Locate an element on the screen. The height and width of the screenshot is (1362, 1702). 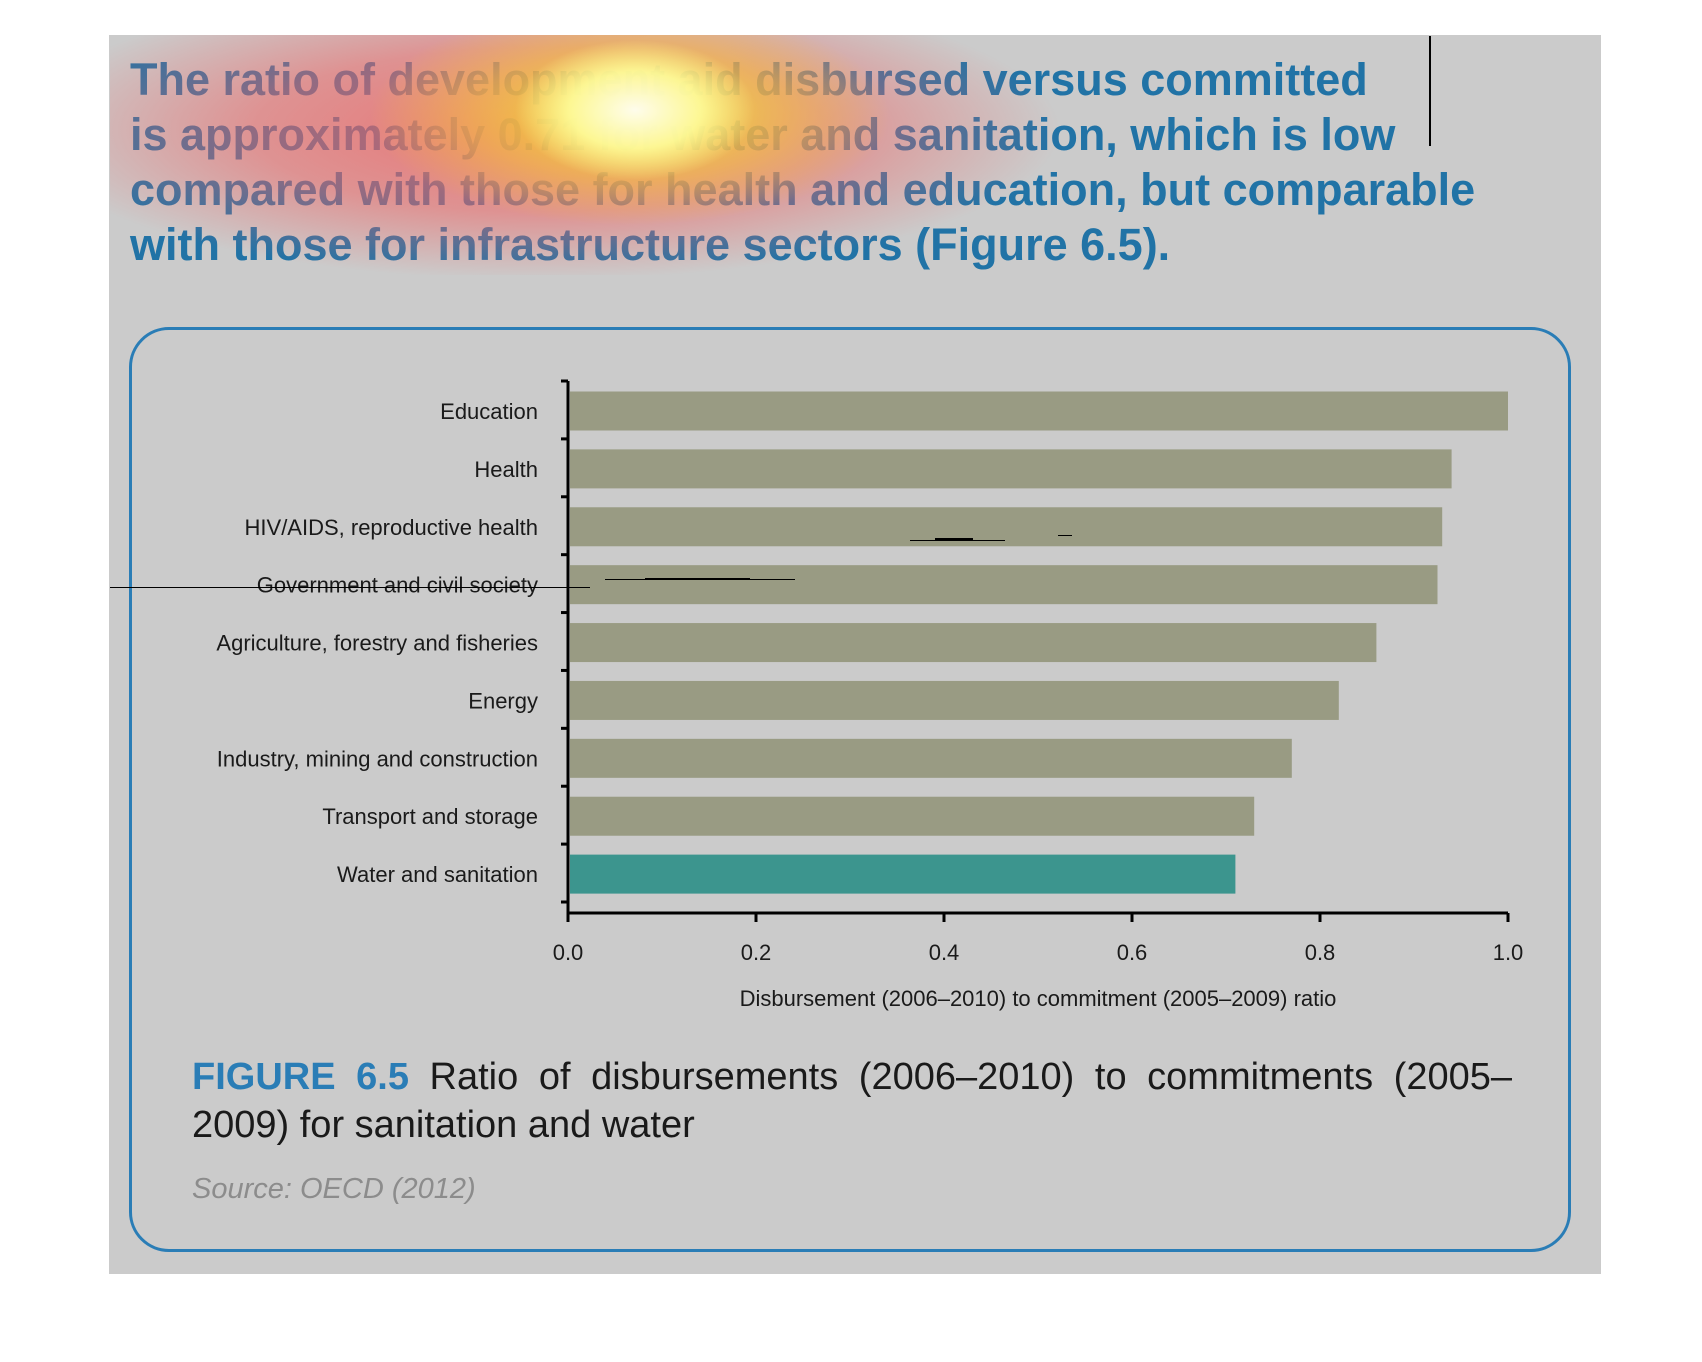
text-cursor is located at coordinates (1430, 91).